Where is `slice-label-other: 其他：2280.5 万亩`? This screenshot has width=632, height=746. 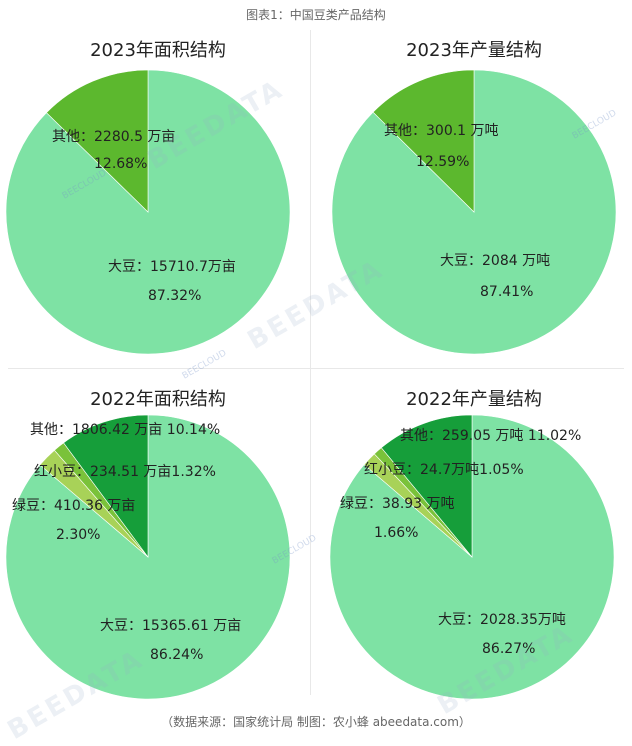
slice-label-other: 其他：2280.5 万亩 is located at coordinates (114, 137).